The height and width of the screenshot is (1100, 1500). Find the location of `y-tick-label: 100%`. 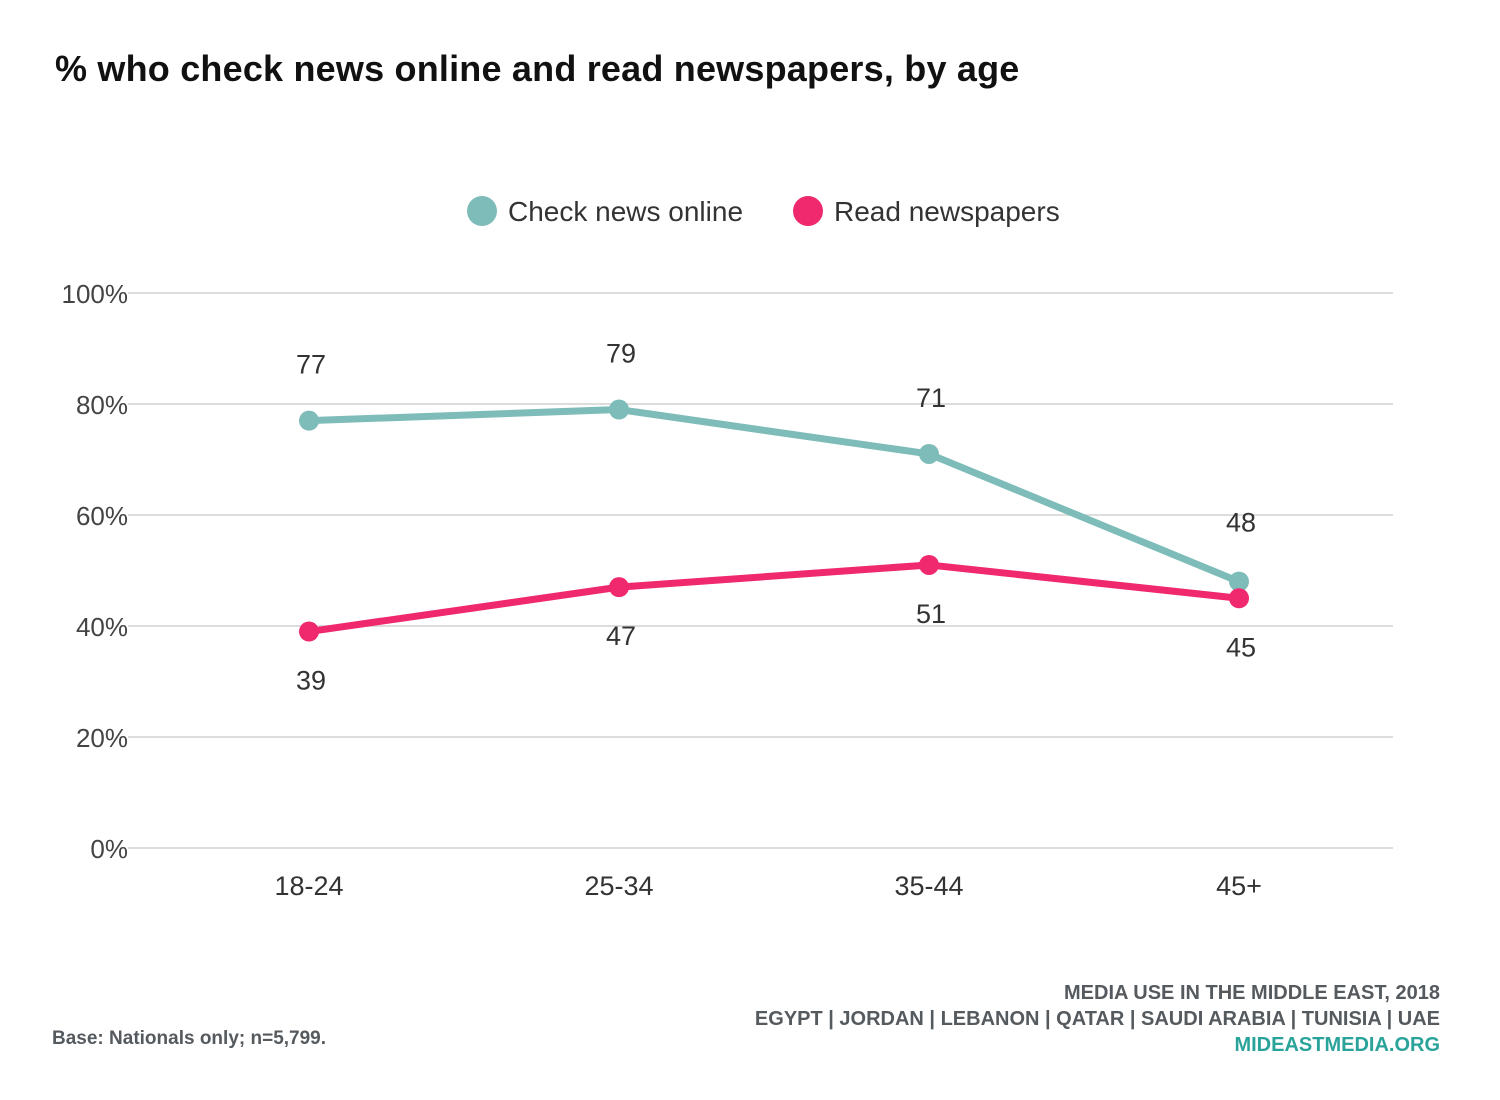

y-tick-label: 100% is located at coordinates (95, 294).